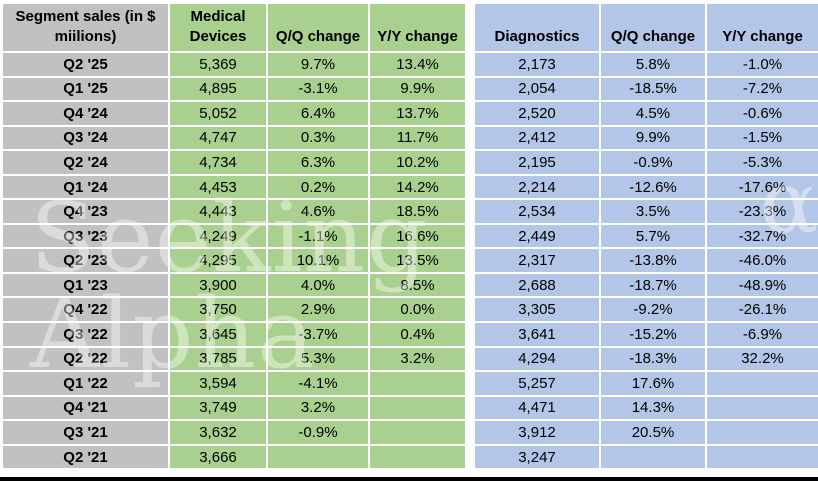  Describe the element at coordinates (417, 260) in the screenshot. I see `md-yy-cell: 13.5%` at that location.